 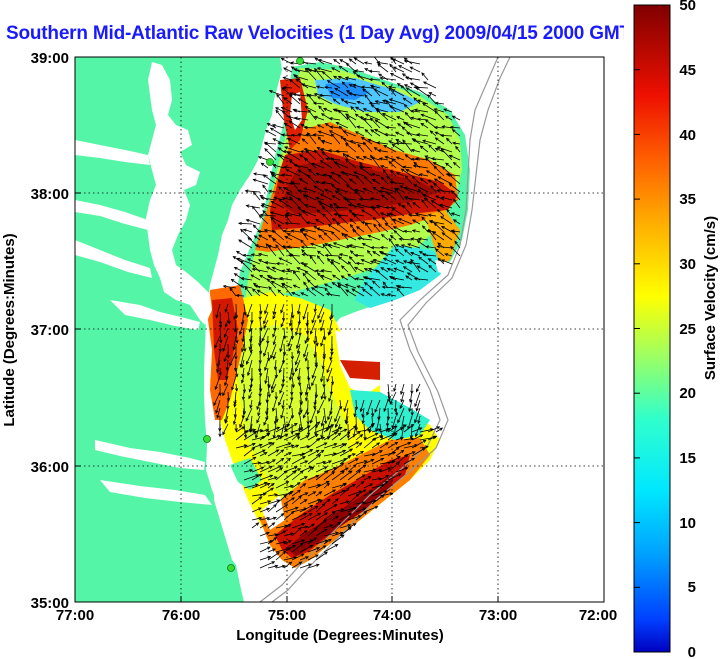 I want to click on colorbar-tick-label: 10, so click(x=687, y=523).